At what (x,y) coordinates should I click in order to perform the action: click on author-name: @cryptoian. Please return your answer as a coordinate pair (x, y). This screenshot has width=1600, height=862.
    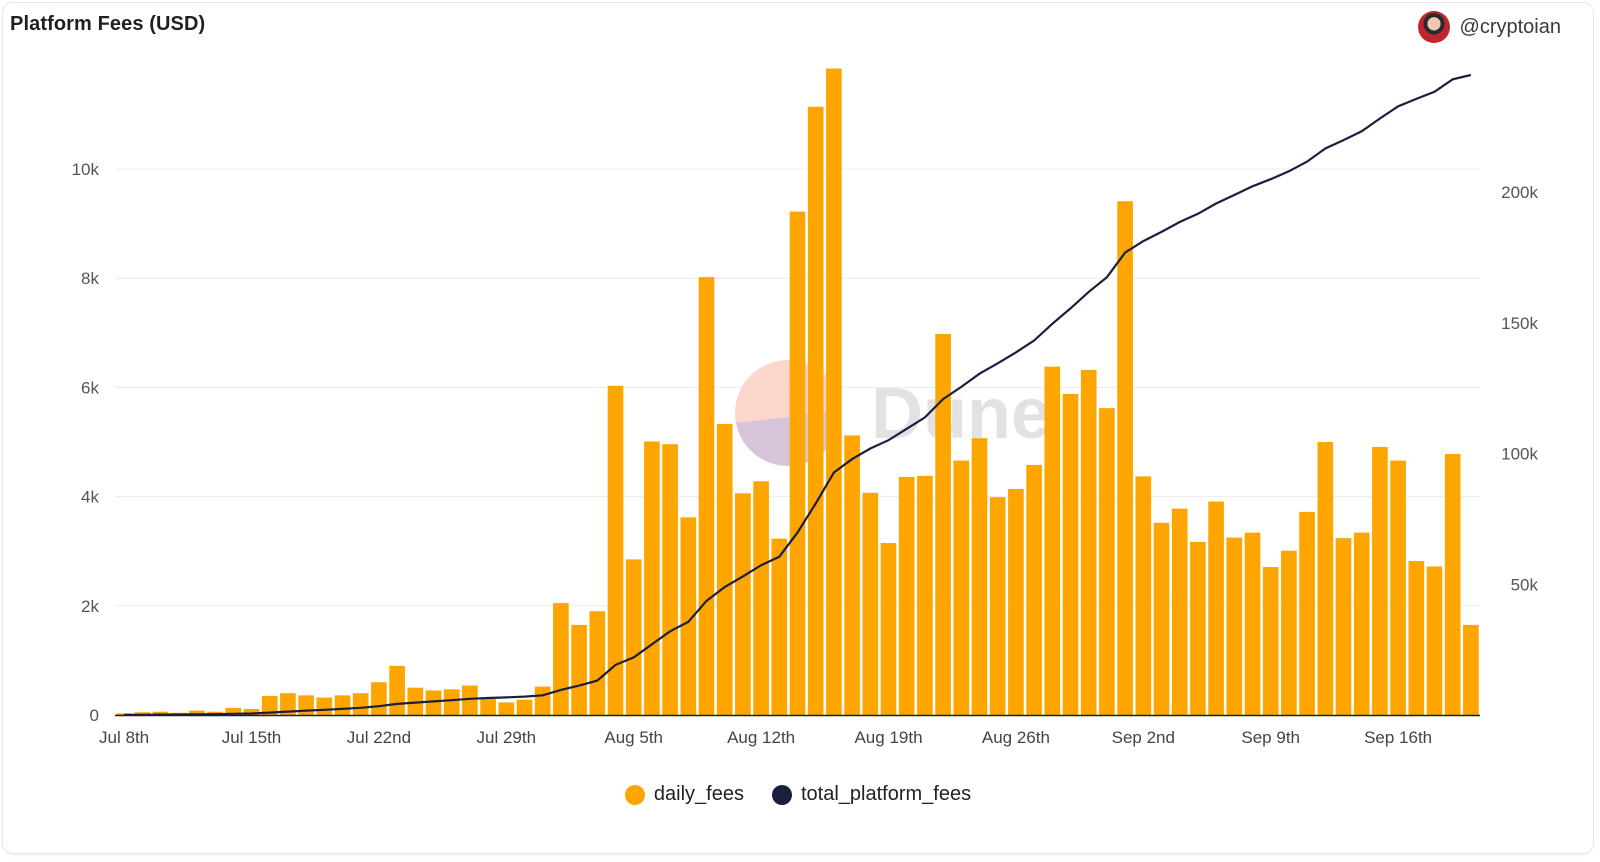
    Looking at the image, I should click on (1510, 26).